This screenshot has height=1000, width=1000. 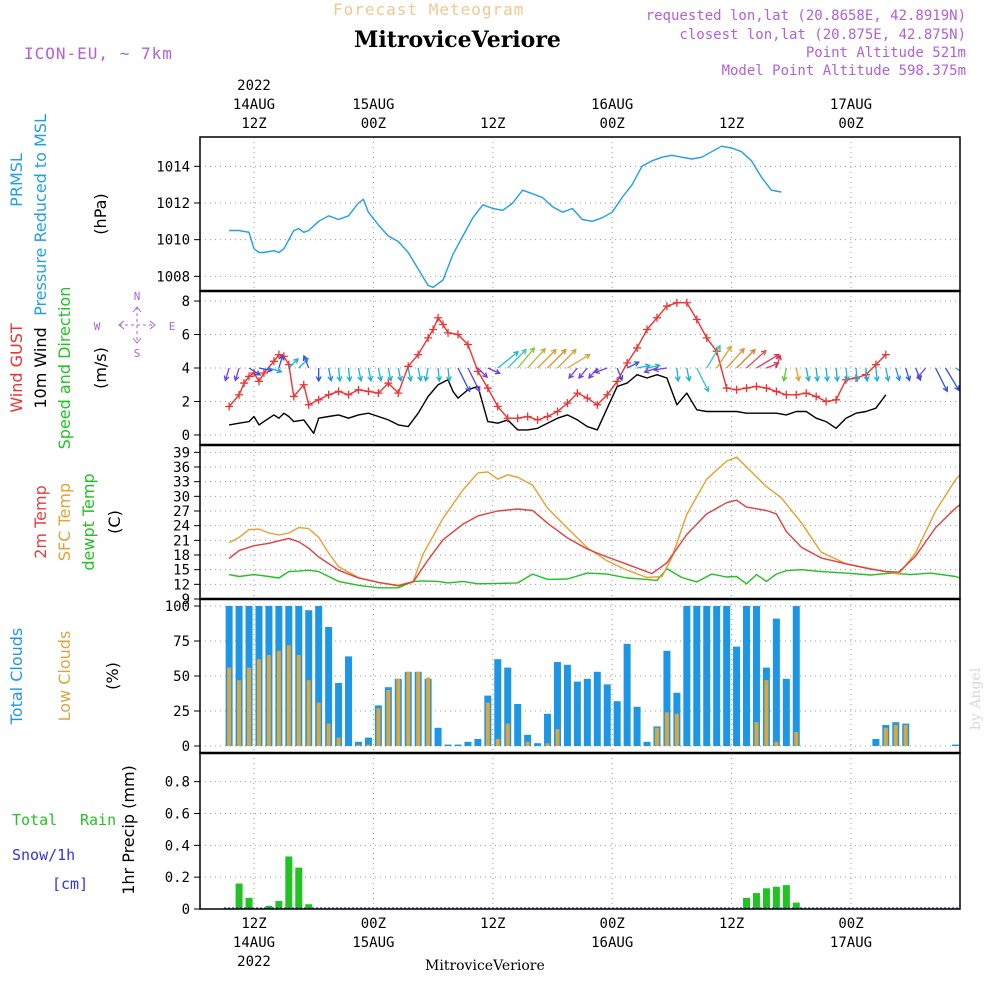 I want to click on bottom-time-label: 17AUG, so click(x=851, y=943).